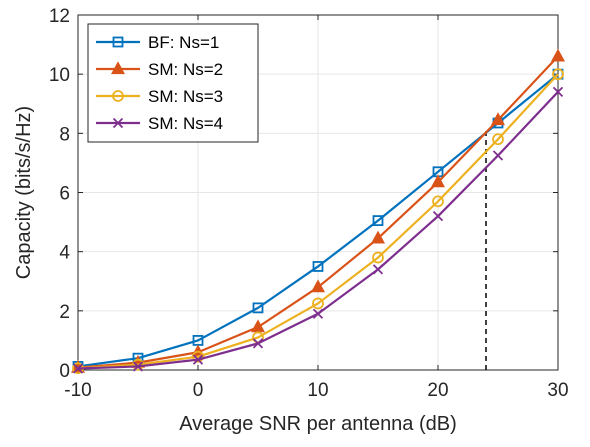 The image size is (590, 447). Describe the element at coordinates (173, 83) in the screenshot. I see `legend: BF: Ns=1 SM: Ns=2 SM: Ns=3 SM: Ns=4` at that location.